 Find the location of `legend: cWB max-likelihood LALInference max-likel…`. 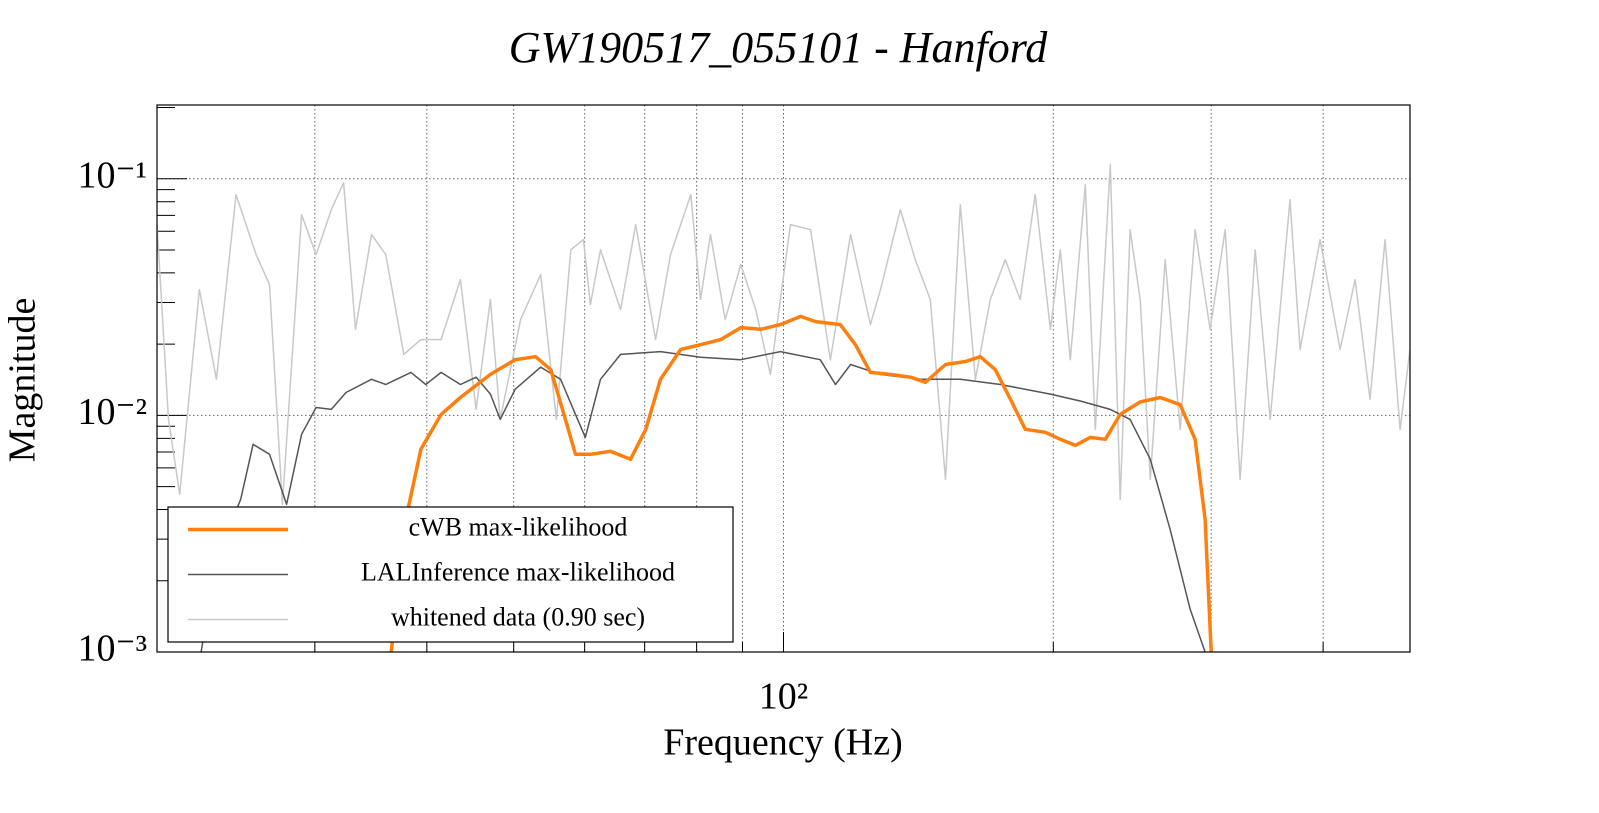

legend: cWB max-likelihood LALInference max-likel… is located at coordinates (450, 574).